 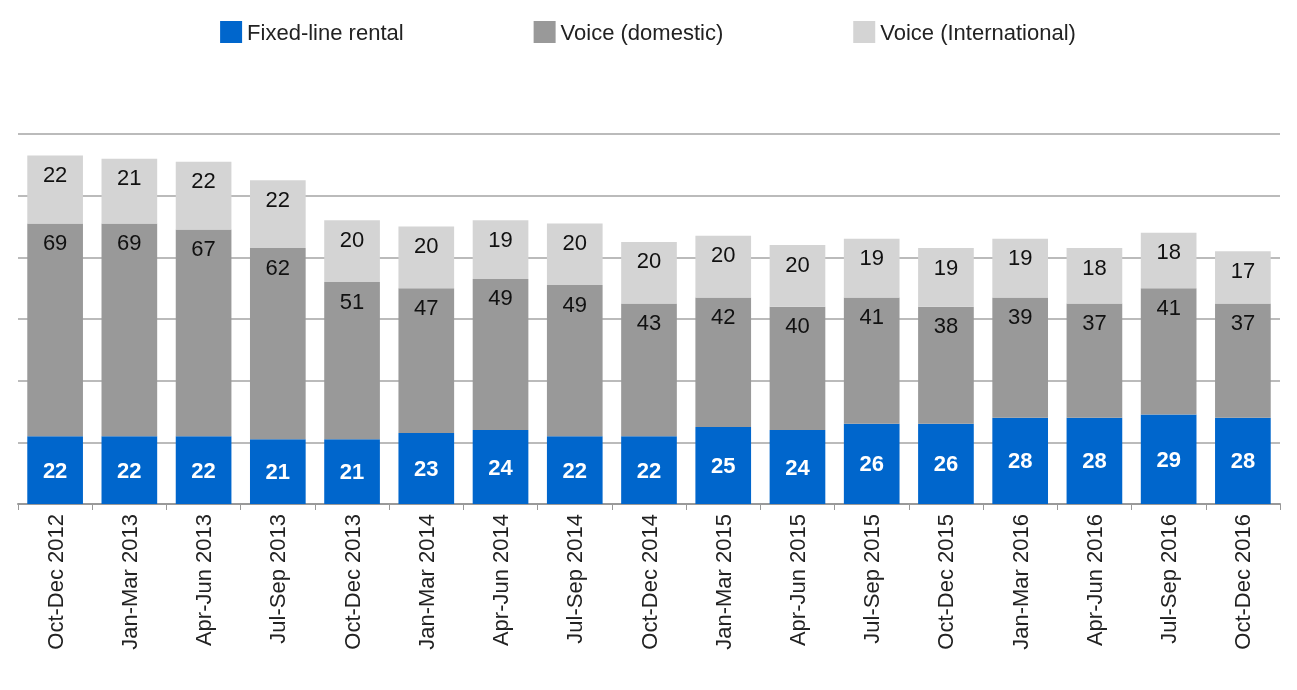 What do you see at coordinates (1020, 582) in the screenshot?
I see `x-tick-label: Jan-Mar 2016` at bounding box center [1020, 582].